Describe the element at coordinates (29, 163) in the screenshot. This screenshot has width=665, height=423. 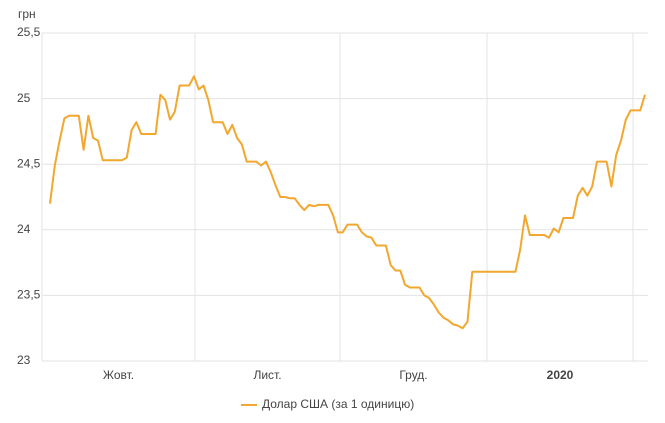
I see `y-tick-label: 24,5` at that location.